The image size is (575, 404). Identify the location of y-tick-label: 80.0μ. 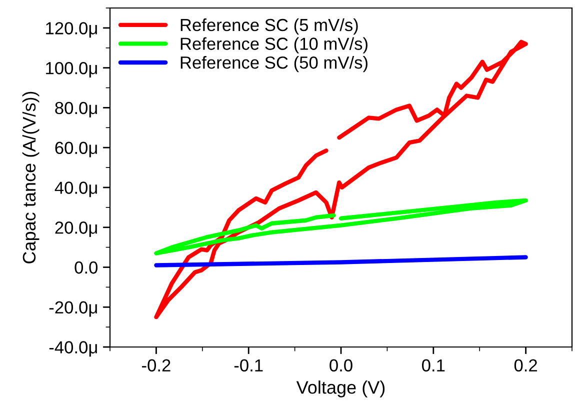
(76, 110).